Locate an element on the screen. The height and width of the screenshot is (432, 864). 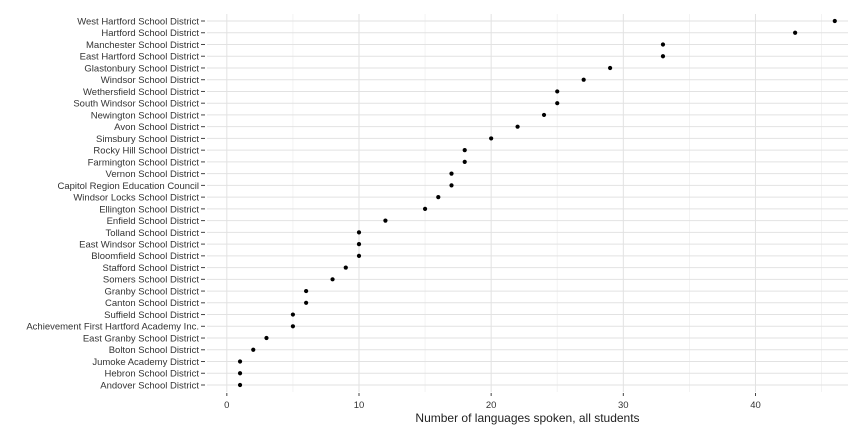
y-tick-label: Bloomfield School District is located at coordinates (145, 256).